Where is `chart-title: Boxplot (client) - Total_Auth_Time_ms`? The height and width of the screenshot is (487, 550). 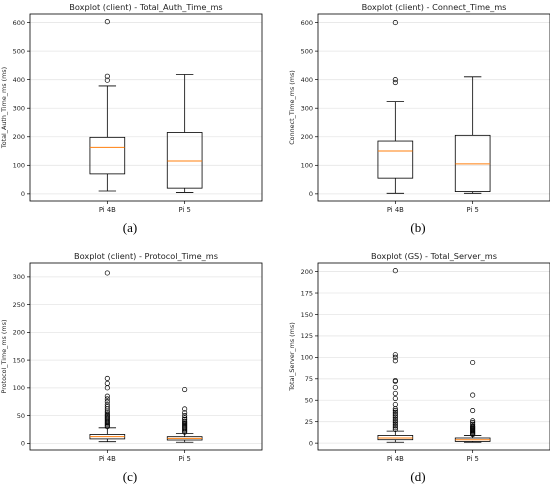 chart-title: Boxplot (client) - Total_Auth_Time_ms is located at coordinates (145, 7).